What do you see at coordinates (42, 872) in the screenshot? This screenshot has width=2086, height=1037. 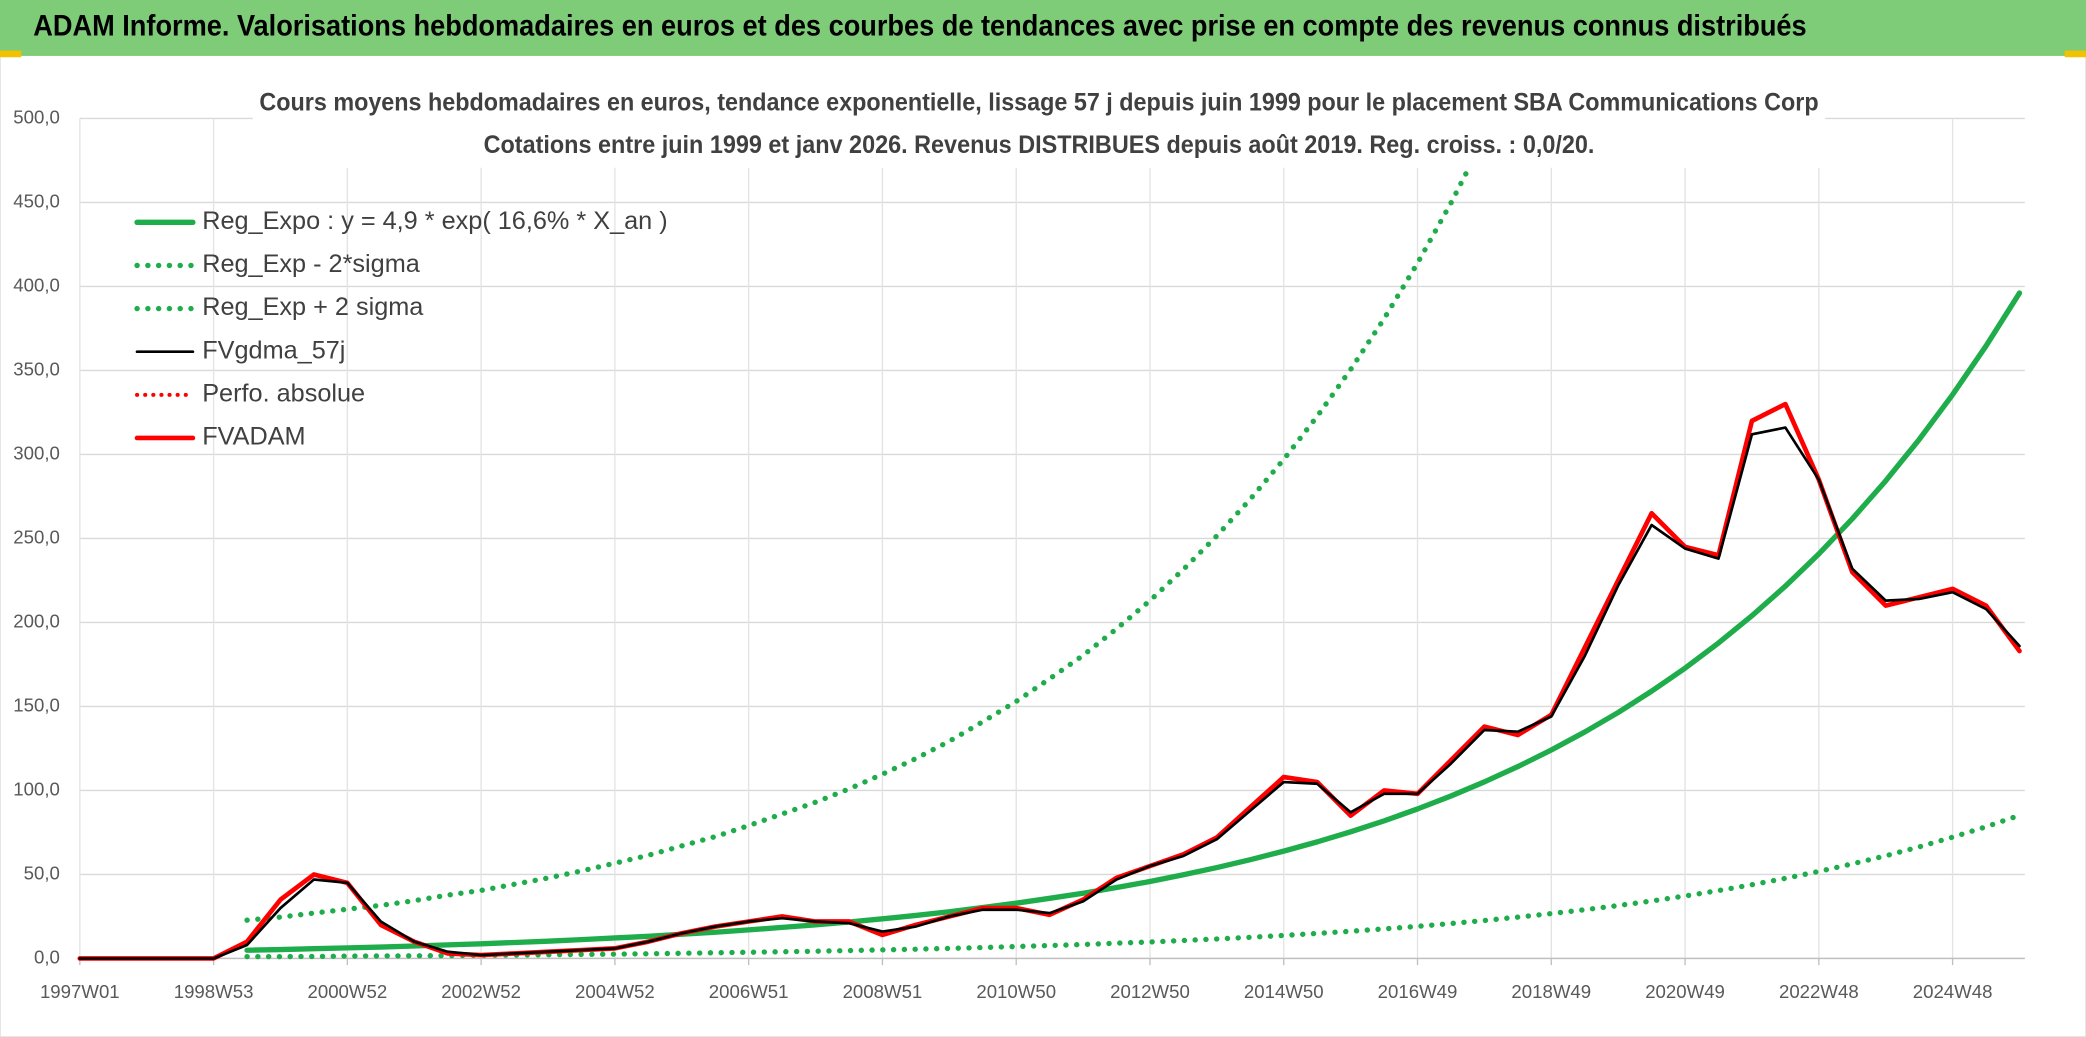 I see `y-tick-label: 50,0` at bounding box center [42, 872].